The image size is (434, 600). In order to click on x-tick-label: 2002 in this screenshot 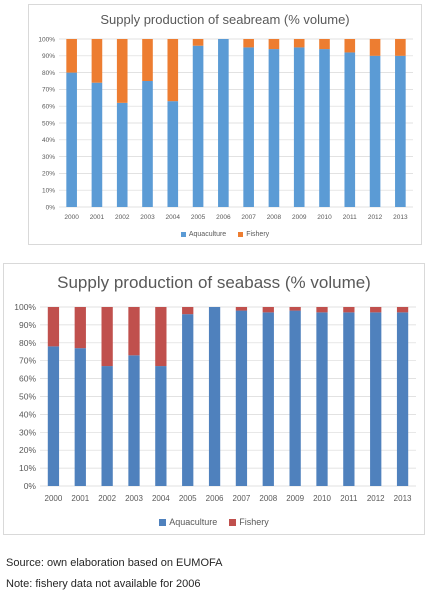, I will do `click(107, 498)`.